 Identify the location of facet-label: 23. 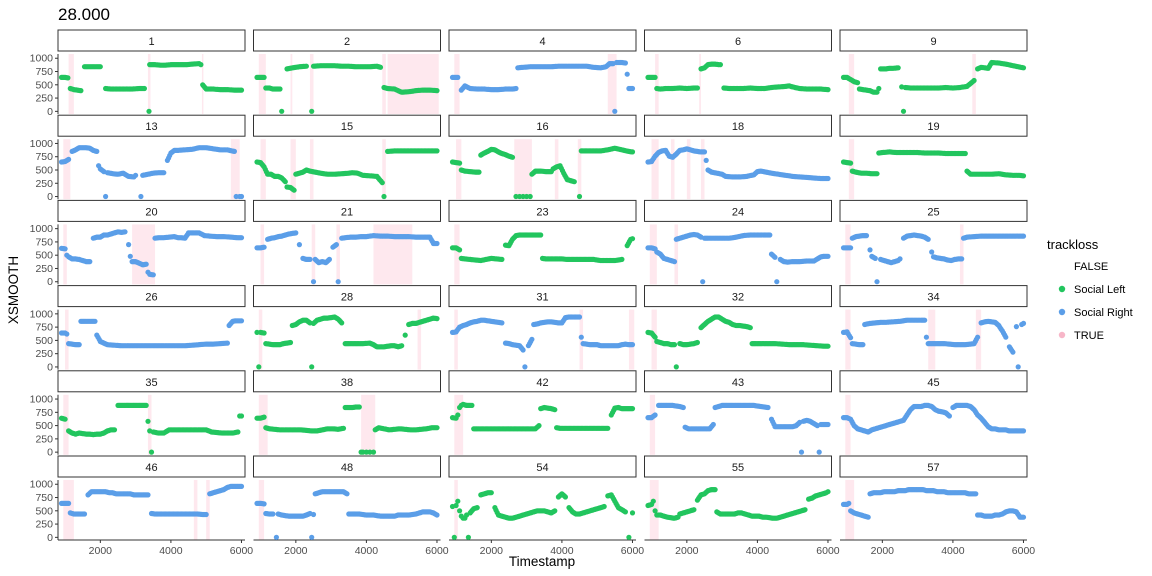
(542, 212).